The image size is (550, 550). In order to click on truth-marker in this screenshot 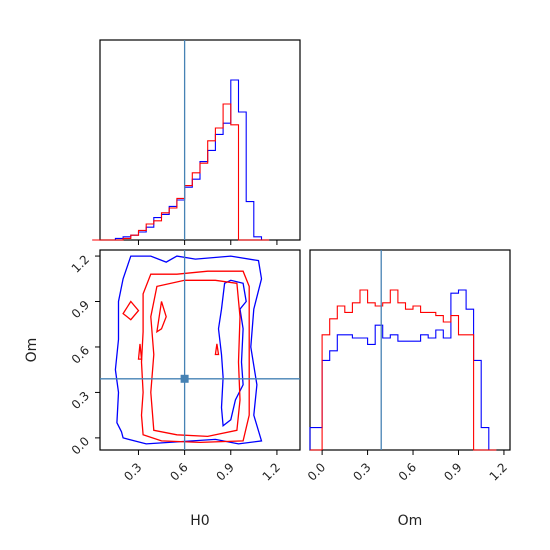, I will do `click(184, 378)`.